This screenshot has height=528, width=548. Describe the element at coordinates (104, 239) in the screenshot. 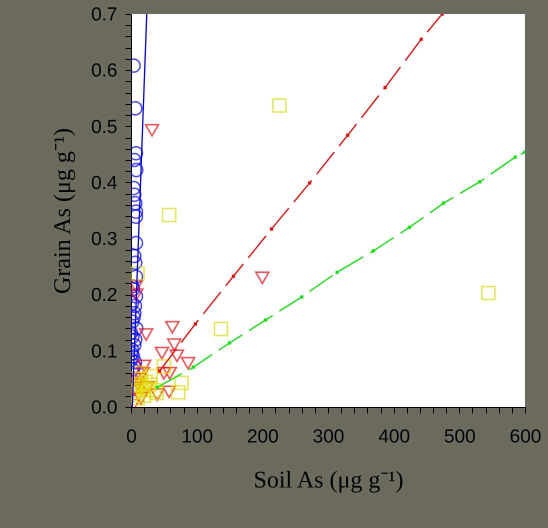

I see `y-tick-label: 0.3` at that location.